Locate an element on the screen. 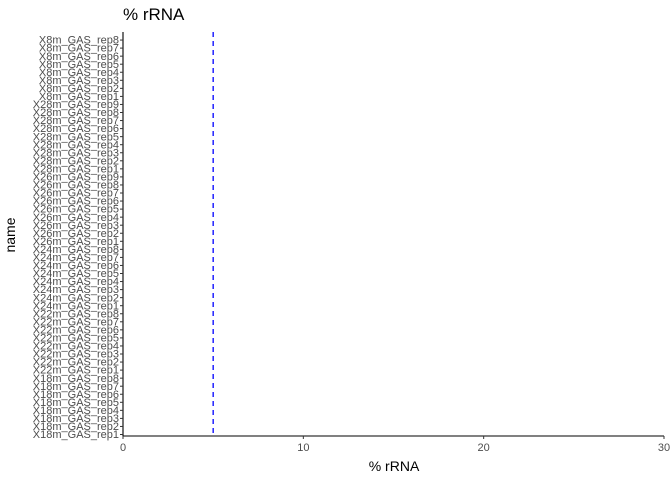 This screenshot has width=672, height=480. y-tick-label: X26m_GAS_rep2 is located at coordinates (76, 234).